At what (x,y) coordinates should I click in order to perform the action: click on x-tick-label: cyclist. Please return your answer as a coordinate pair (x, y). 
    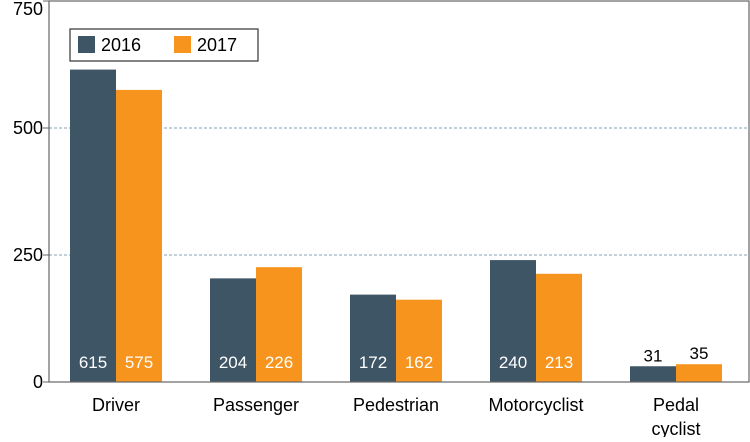
    Looking at the image, I should click on (676, 428).